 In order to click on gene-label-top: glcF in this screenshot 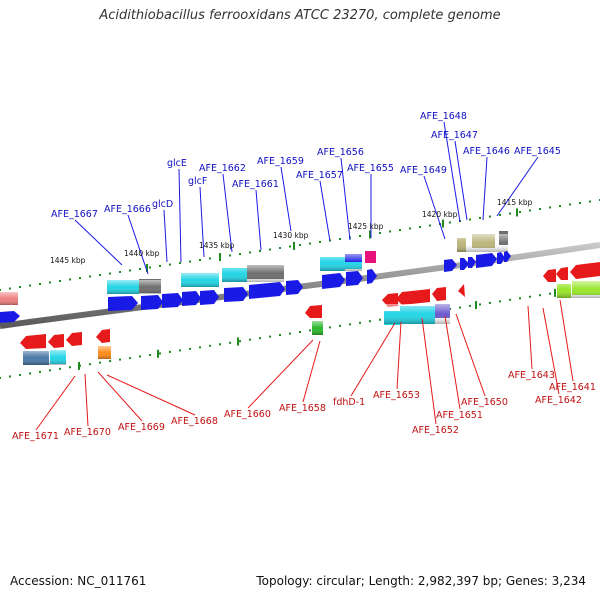, I will do `click(197, 181)`.